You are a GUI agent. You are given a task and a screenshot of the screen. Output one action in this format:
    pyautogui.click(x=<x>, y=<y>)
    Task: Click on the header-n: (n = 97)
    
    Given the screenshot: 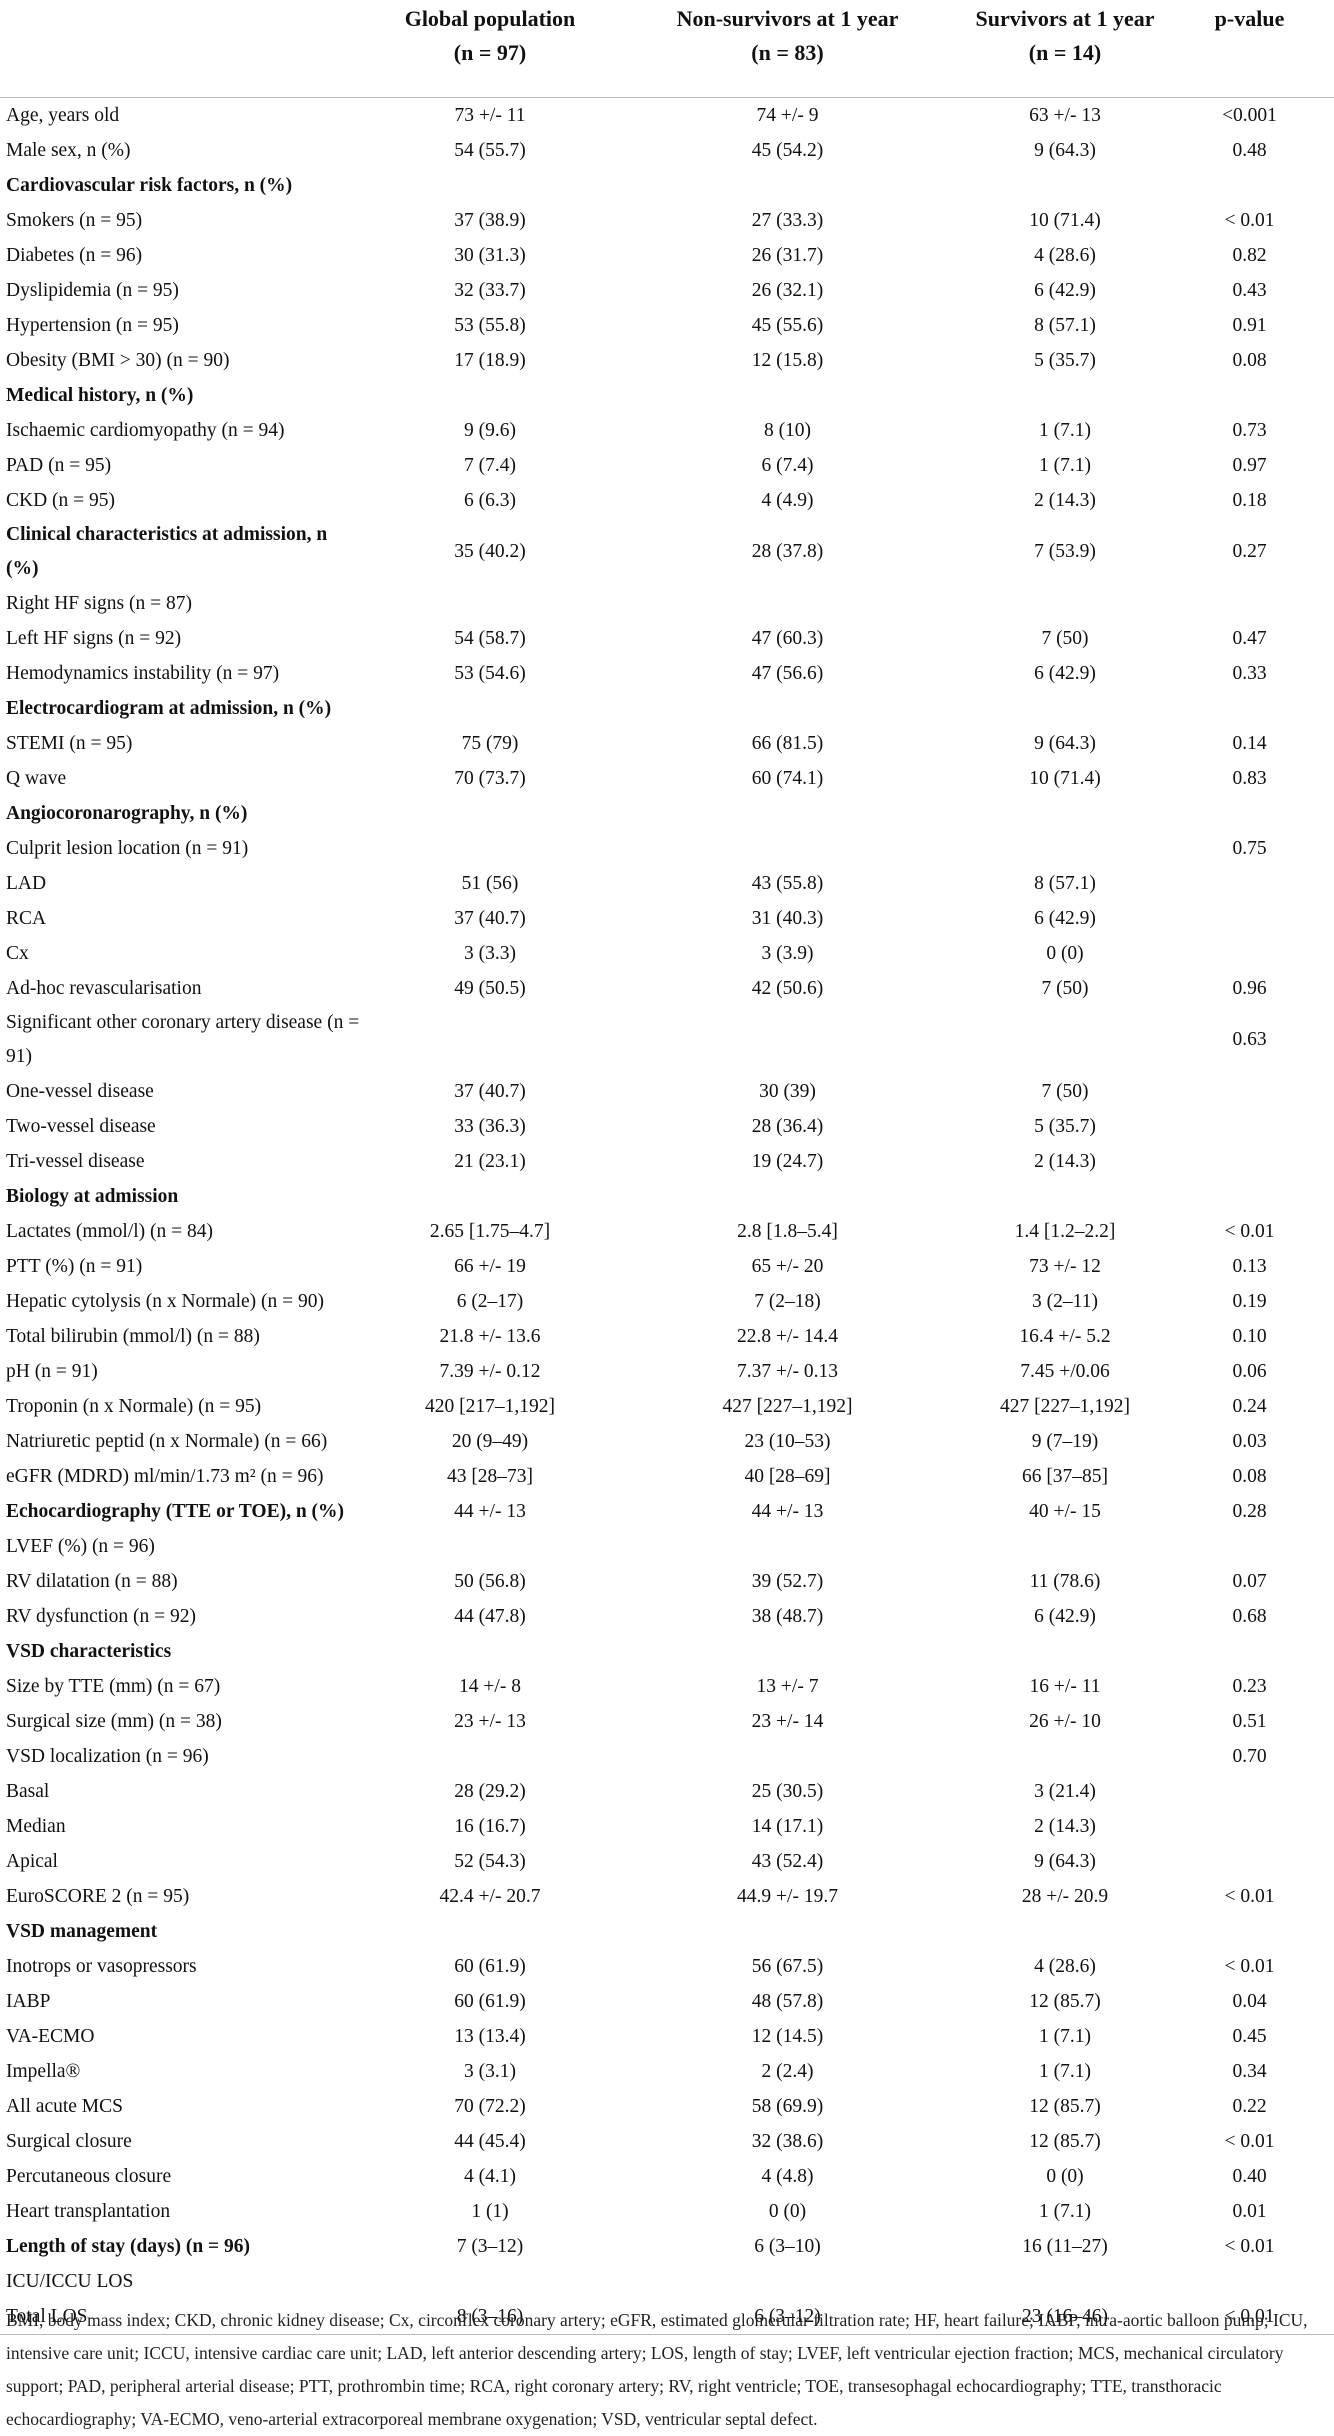 What is the action you would take?
    pyautogui.click(x=490, y=52)
    